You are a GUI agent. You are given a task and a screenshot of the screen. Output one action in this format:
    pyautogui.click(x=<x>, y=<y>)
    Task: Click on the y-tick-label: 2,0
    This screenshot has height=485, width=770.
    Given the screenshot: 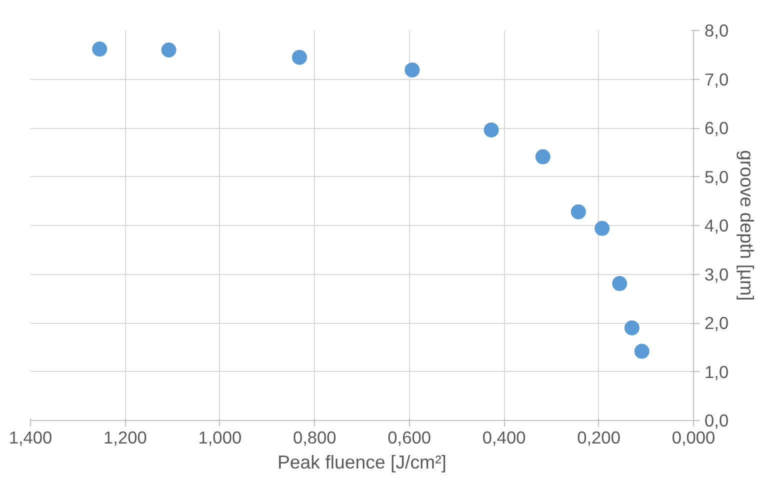 What is the action you would take?
    pyautogui.click(x=716, y=323)
    